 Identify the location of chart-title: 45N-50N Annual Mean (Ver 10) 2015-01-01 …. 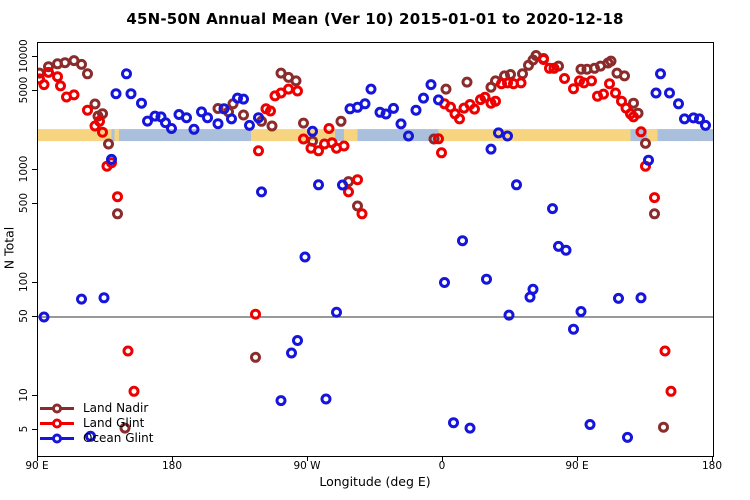
(375, 19).